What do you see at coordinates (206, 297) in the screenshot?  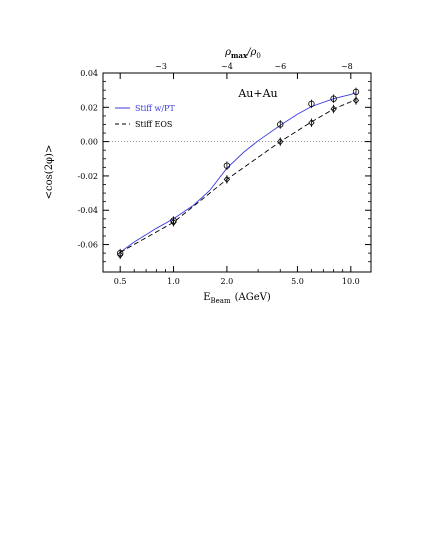 I see `x-axis-title-main: E` at bounding box center [206, 297].